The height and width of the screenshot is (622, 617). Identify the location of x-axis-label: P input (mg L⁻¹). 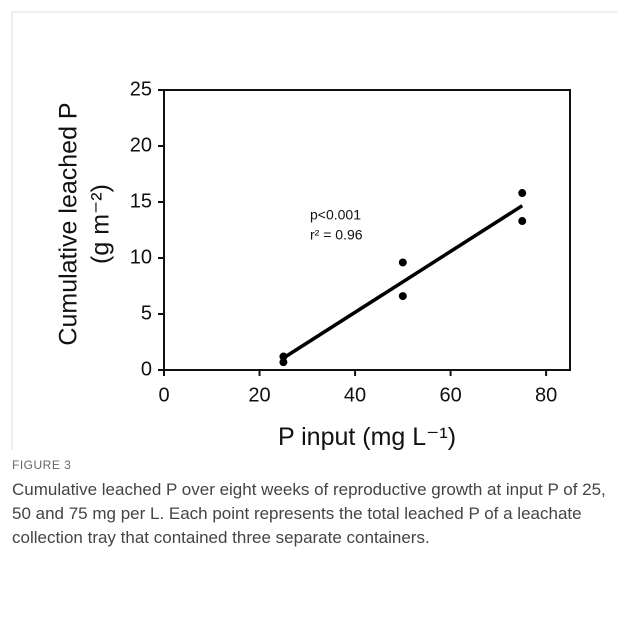
(367, 436).